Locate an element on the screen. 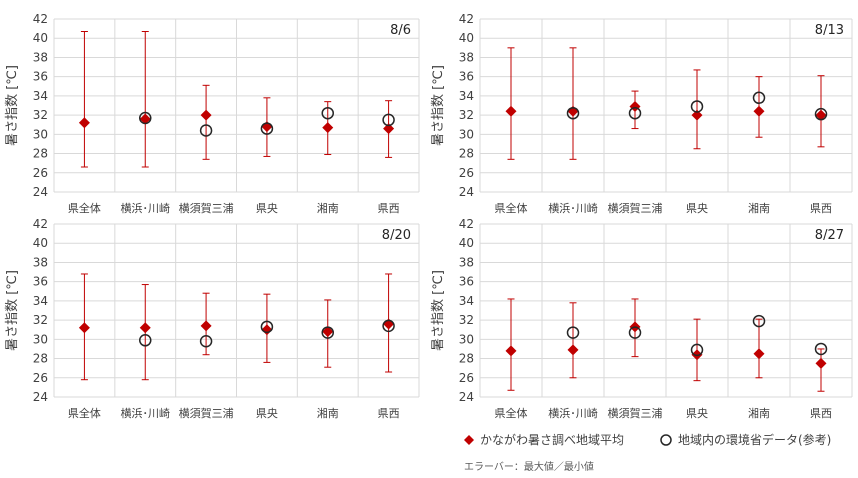  legend-reference-label: 地域内の環境省データ(参考) is located at coordinates (755, 440).